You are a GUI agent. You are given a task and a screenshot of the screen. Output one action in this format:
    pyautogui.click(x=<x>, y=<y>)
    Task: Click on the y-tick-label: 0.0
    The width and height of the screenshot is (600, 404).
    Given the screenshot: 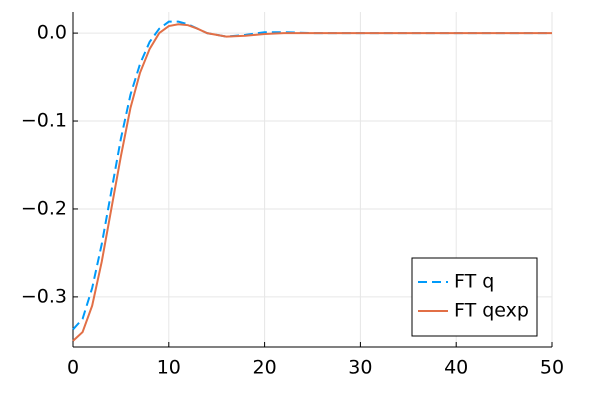 What is the action you would take?
    pyautogui.click(x=52, y=33)
    